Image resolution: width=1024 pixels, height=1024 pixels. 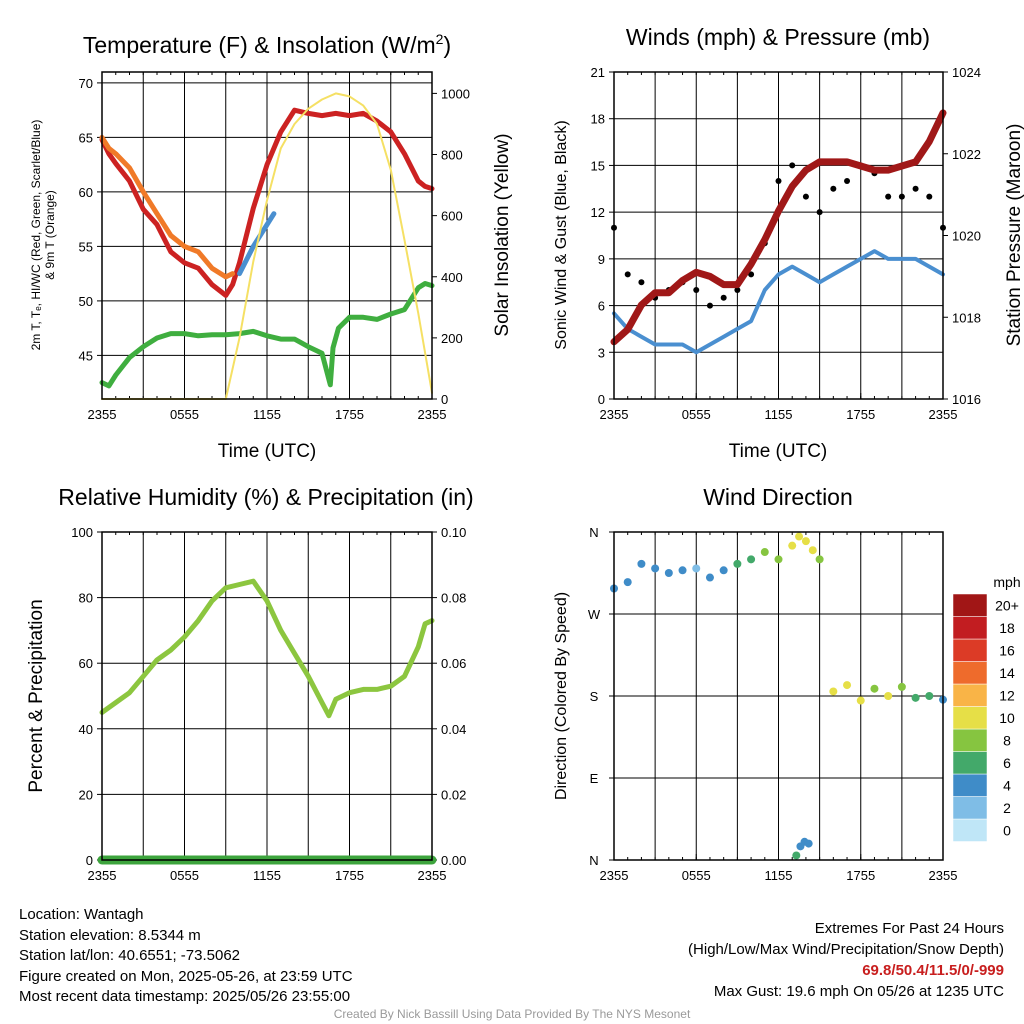 I want to click on y-axis-label-left: Direction (Colored By Speed), so click(x=561, y=696).